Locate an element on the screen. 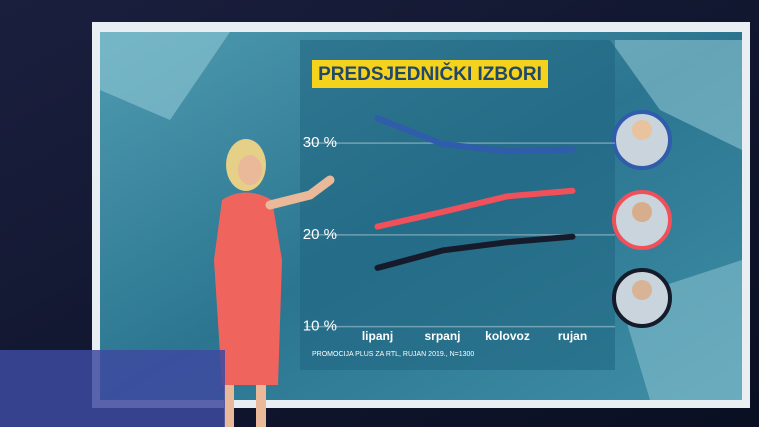  title-box is located at coordinates (430, 74).